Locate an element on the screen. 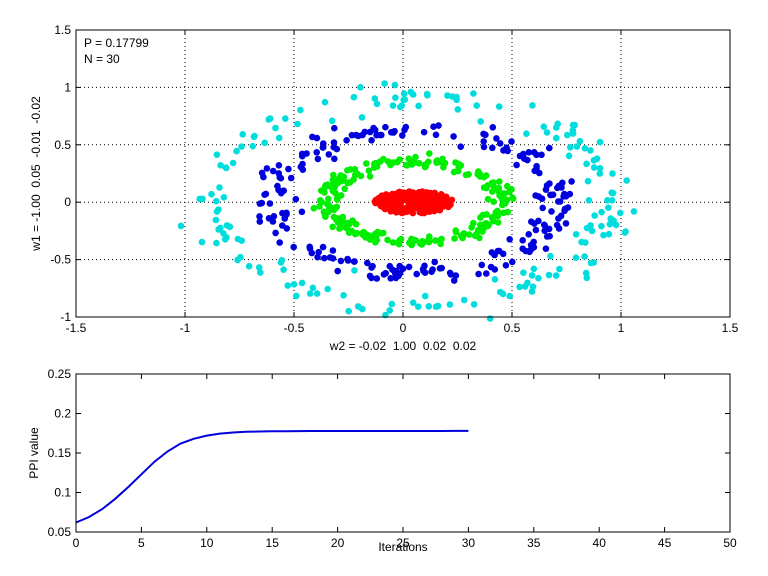 The width and height of the screenshot is (768, 576). scatter-x-tick-label: -1 is located at coordinates (185, 328).